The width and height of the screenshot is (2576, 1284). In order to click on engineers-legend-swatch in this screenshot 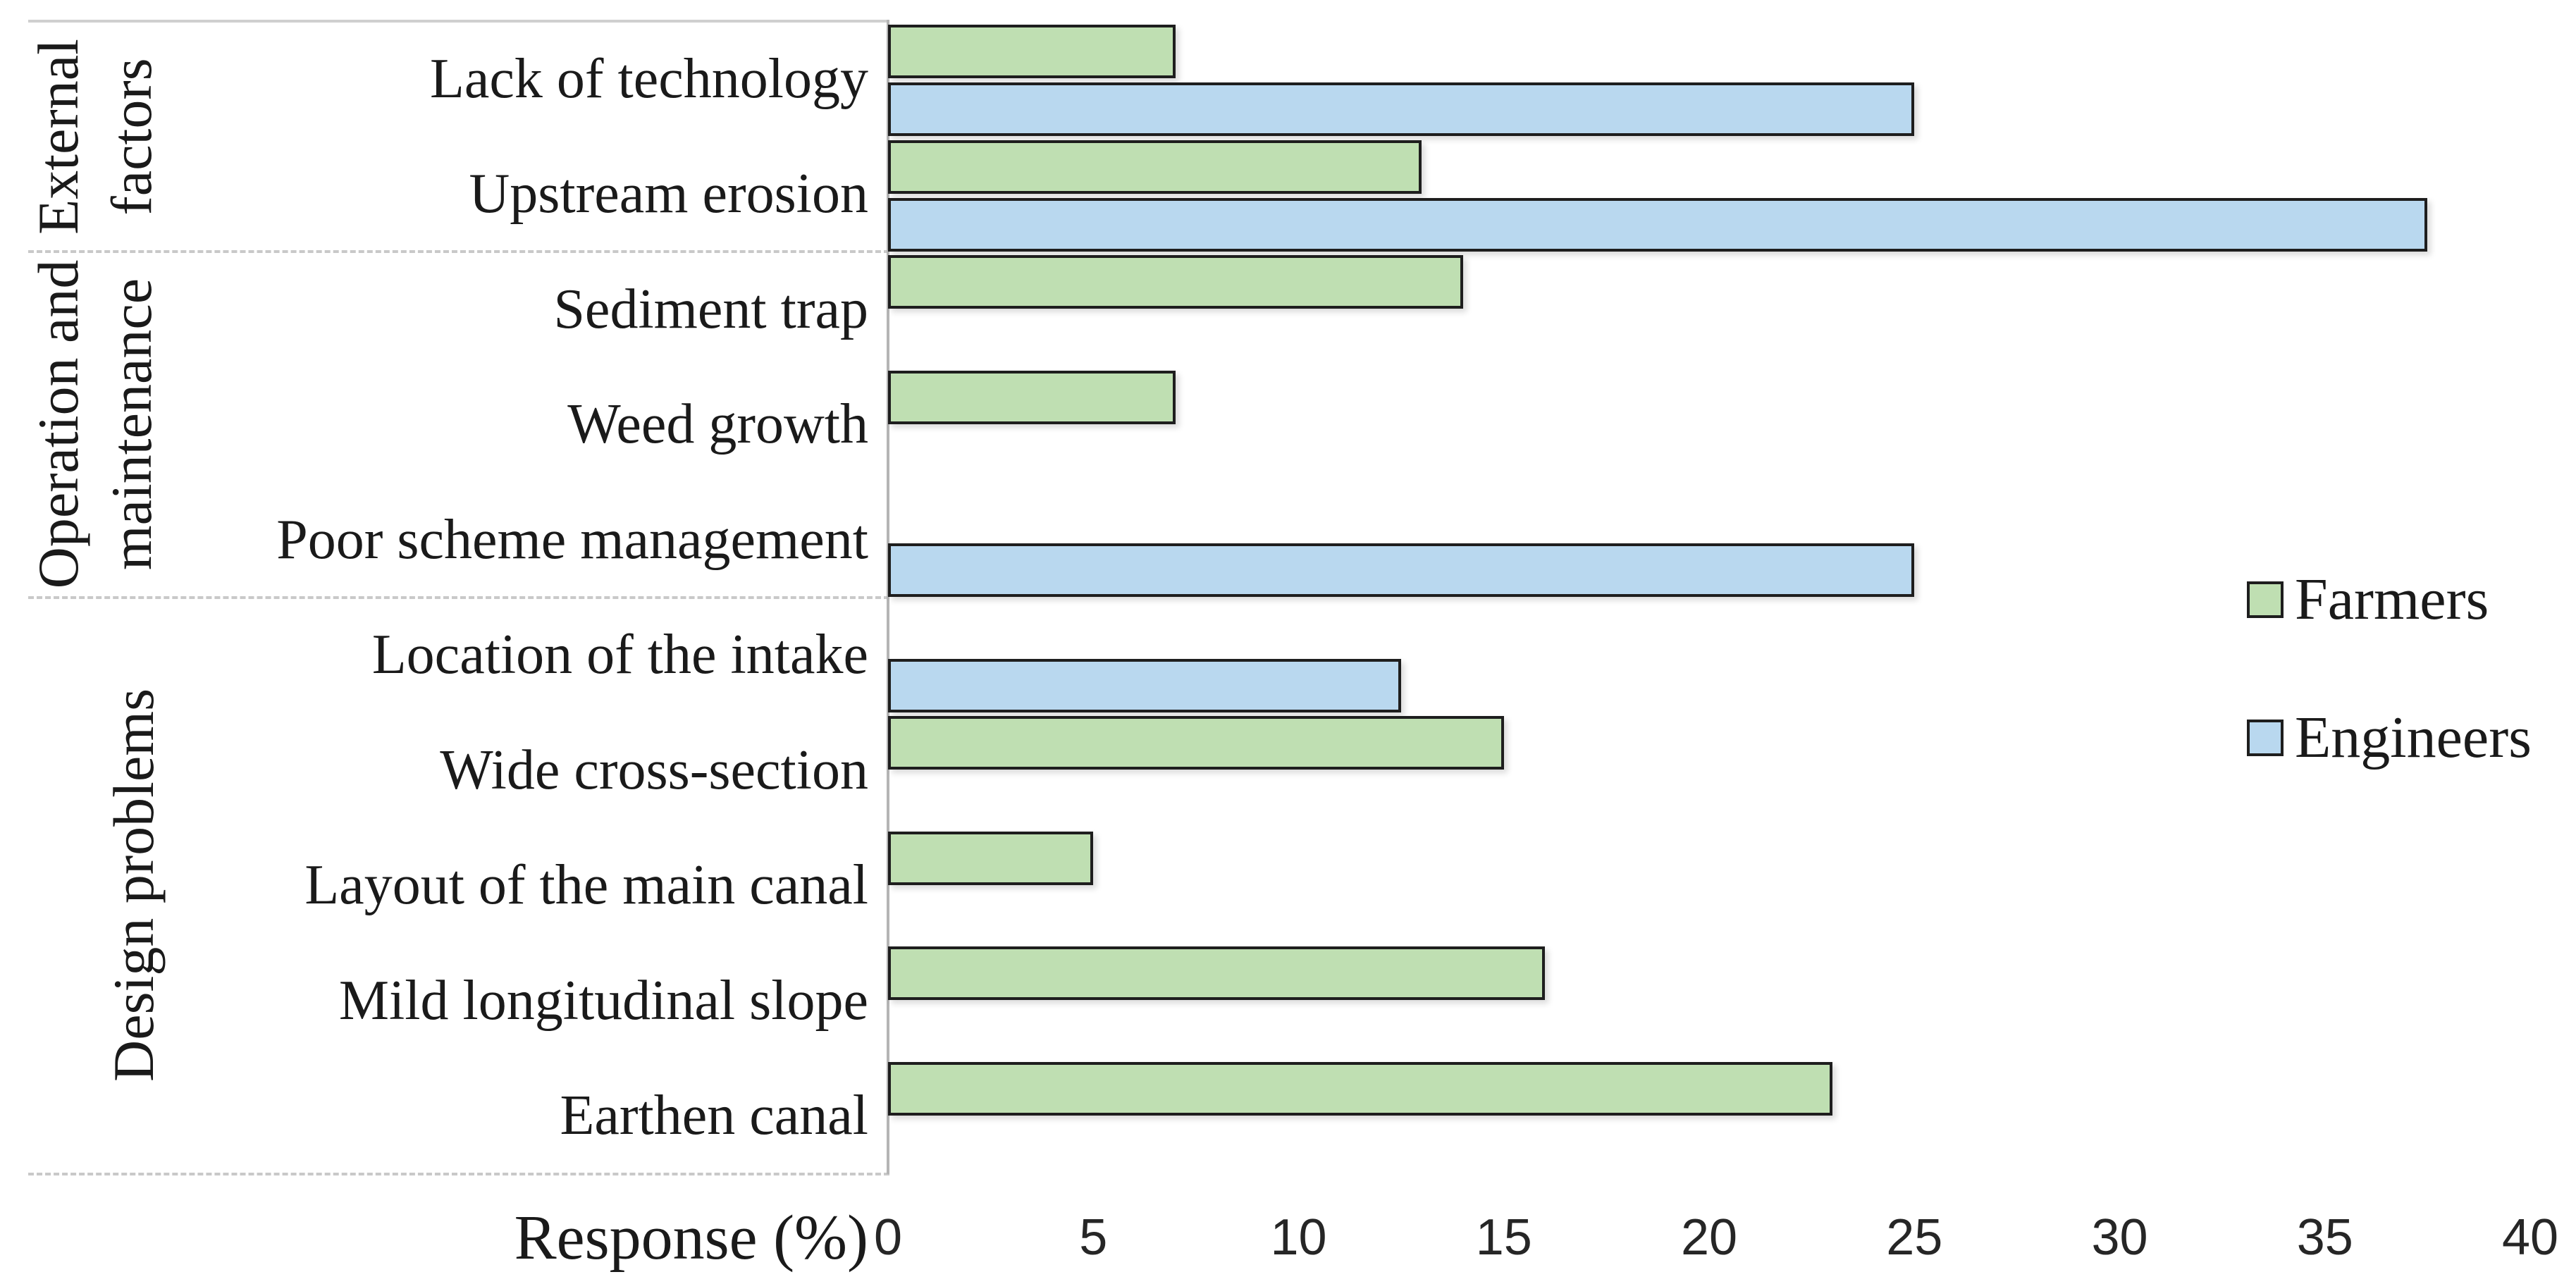, I will do `click(2266, 738)`.